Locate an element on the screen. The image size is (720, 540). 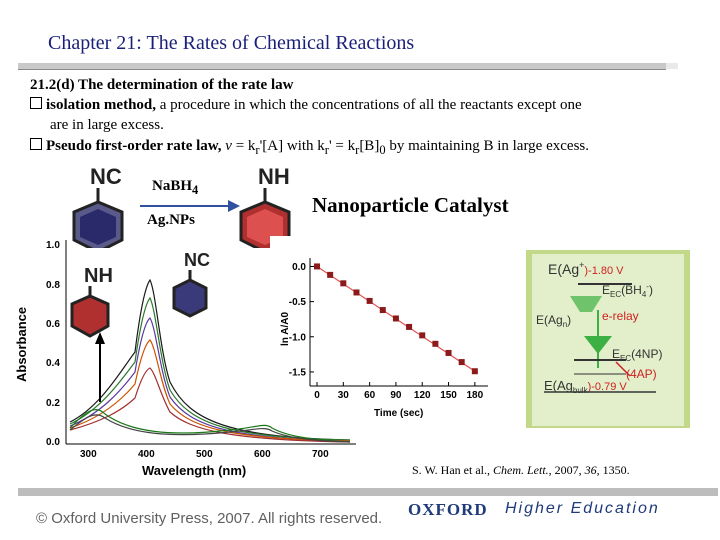
kinetics-x-axis-label: Time (sec) is located at coordinates (398, 413).